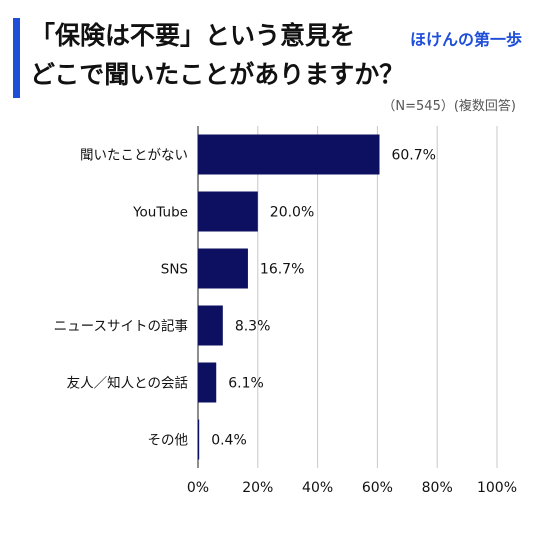 Image resolution: width=536 pixels, height=538 pixels. Describe the element at coordinates (229, 441) in the screenshot. I see `value-label: 0.4%` at that location.